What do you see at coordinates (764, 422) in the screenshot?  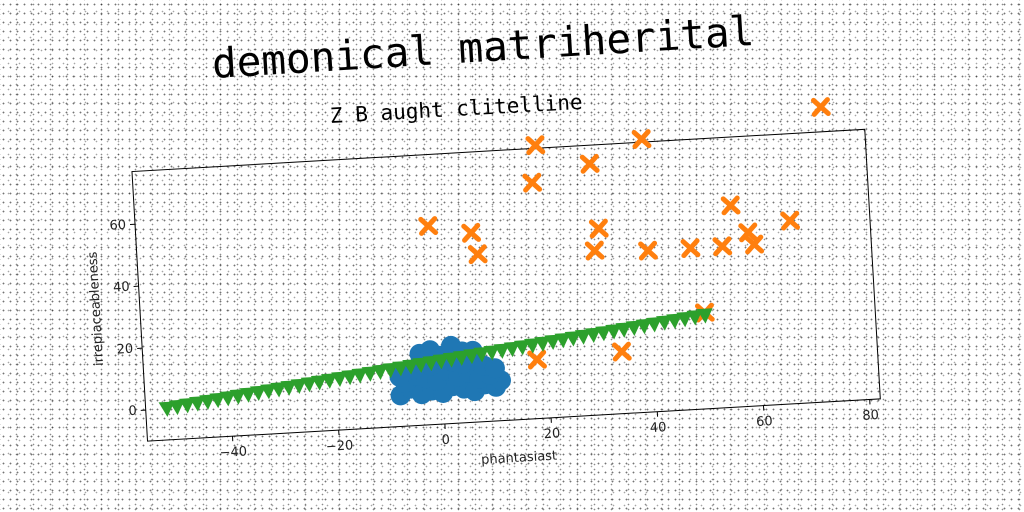 I see `x-tick-label: 60` at bounding box center [764, 422].